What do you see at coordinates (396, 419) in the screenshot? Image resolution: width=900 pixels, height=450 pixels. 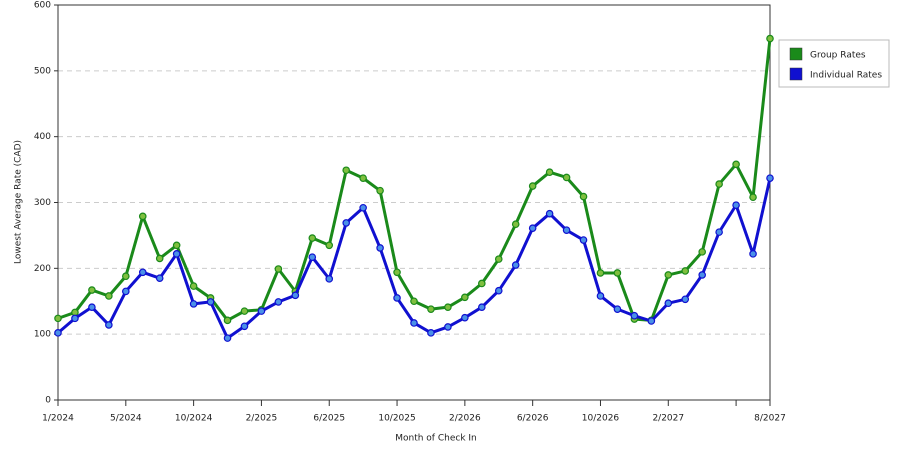 I see `x-tick-label: 10/2025` at bounding box center [396, 419].